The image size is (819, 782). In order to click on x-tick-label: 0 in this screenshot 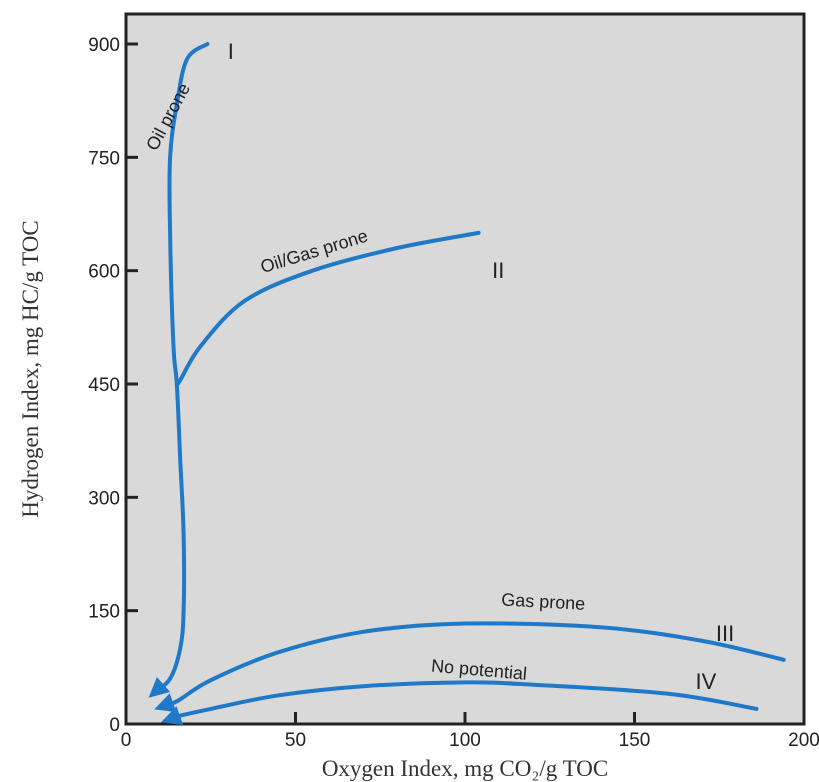, I will do `click(126, 740)`.